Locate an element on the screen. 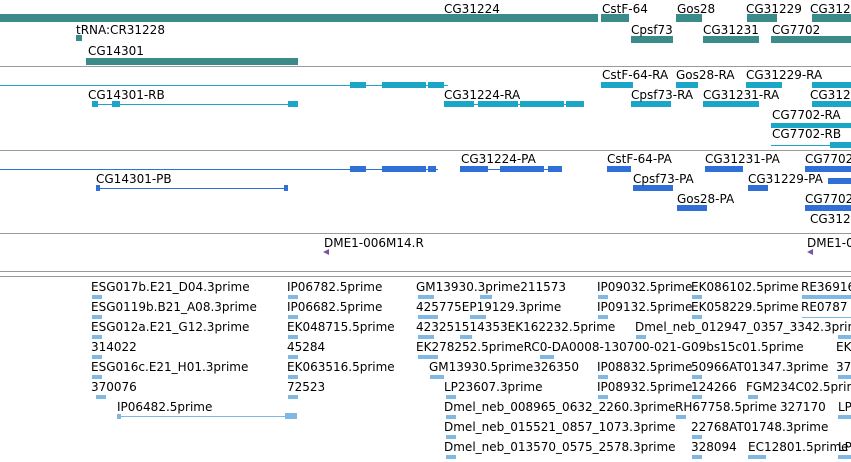 Image resolution: width=851 pixels, height=462 pixels. est-label: LP23607.3prime is located at coordinates (493, 387).